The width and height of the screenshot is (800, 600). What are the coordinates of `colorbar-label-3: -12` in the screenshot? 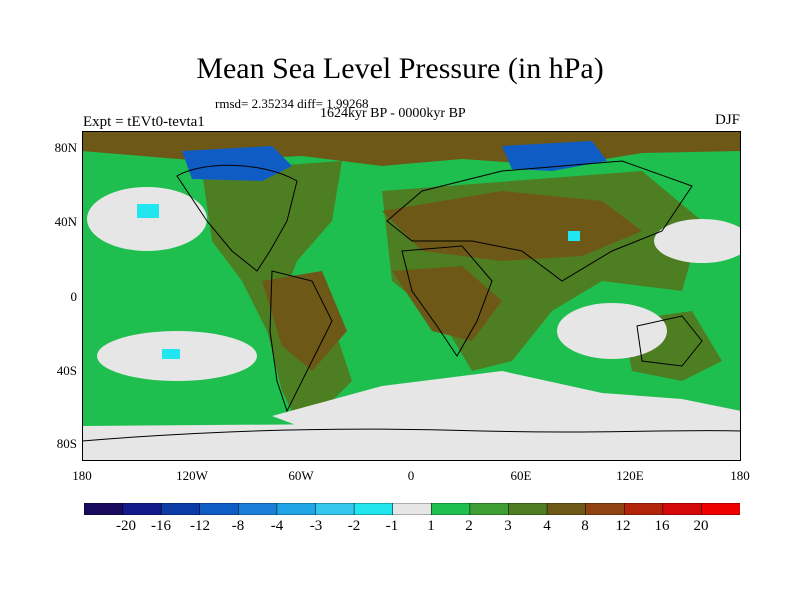 It's located at (200, 526).